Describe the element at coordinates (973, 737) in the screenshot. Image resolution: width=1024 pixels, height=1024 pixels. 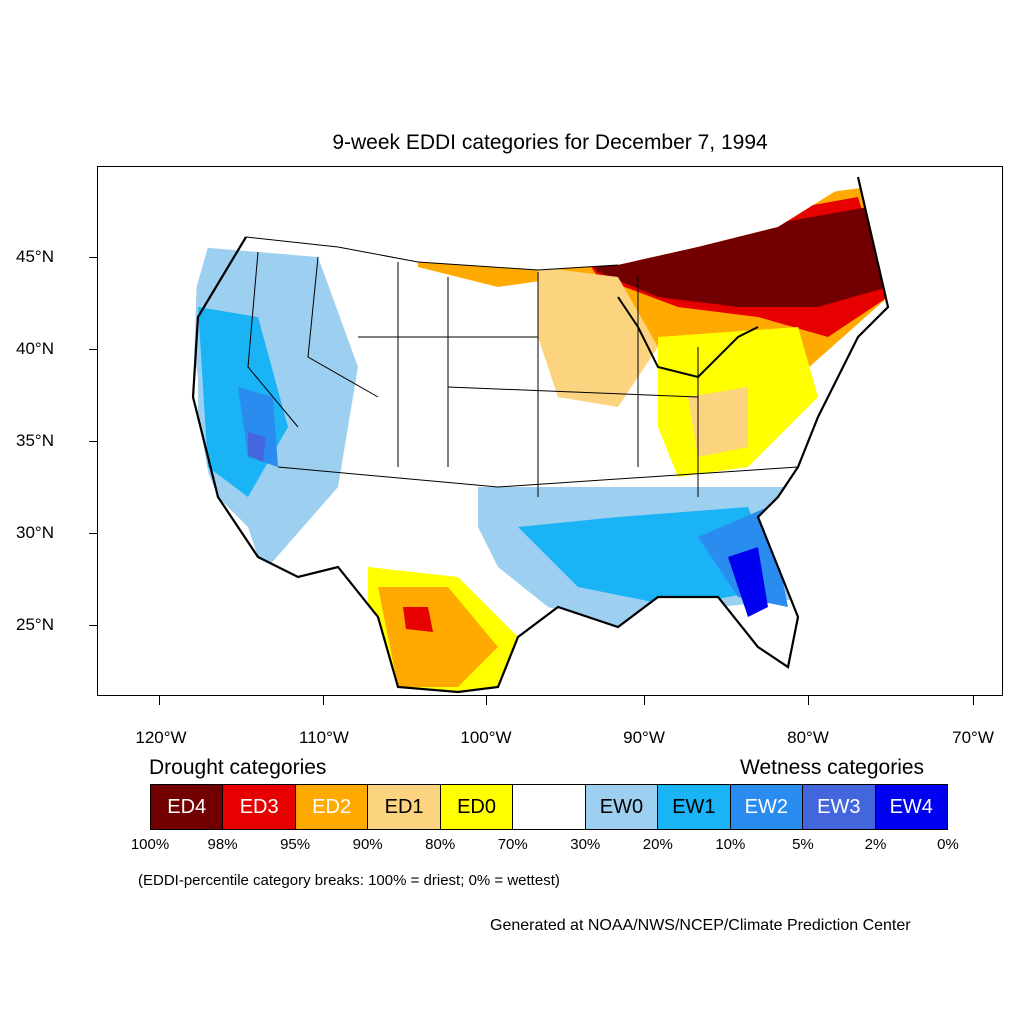
I see `lon-label: 70°W` at that location.